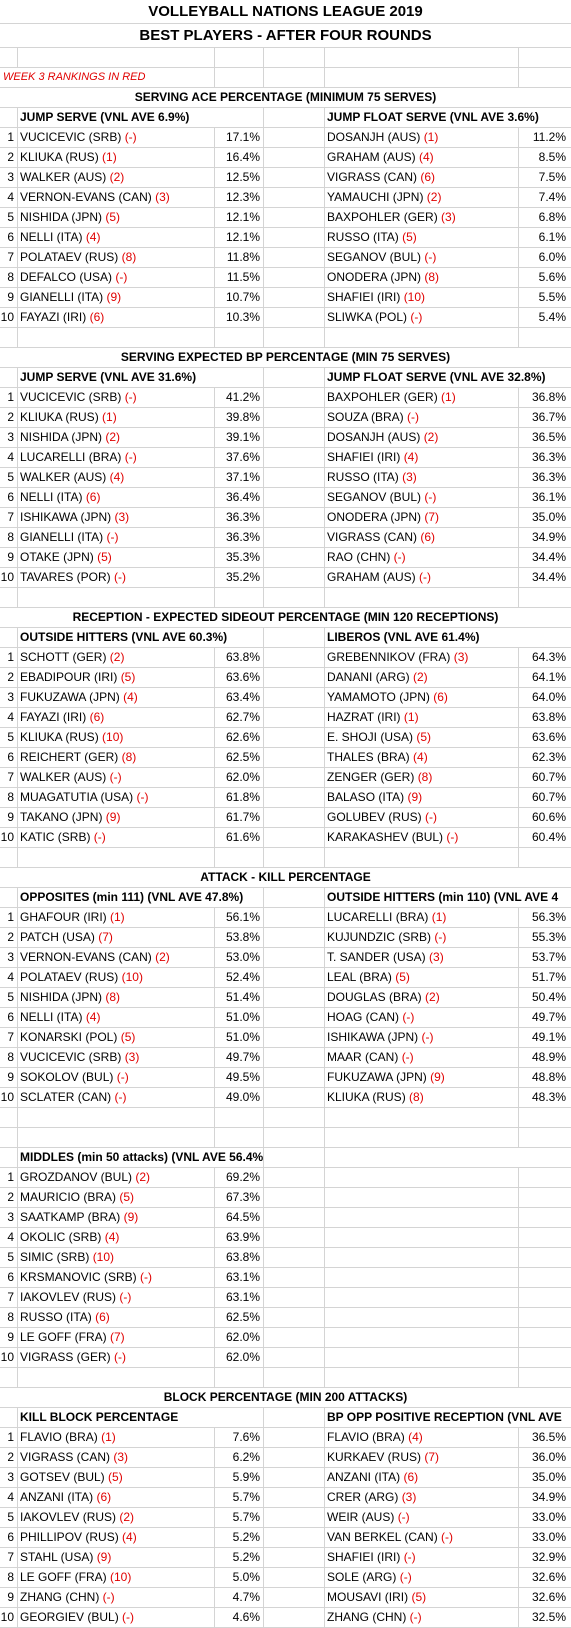 This screenshot has height=1628, width=571. Describe the element at coordinates (9, 1477) in the screenshot. I see `rank-number: 3` at that location.